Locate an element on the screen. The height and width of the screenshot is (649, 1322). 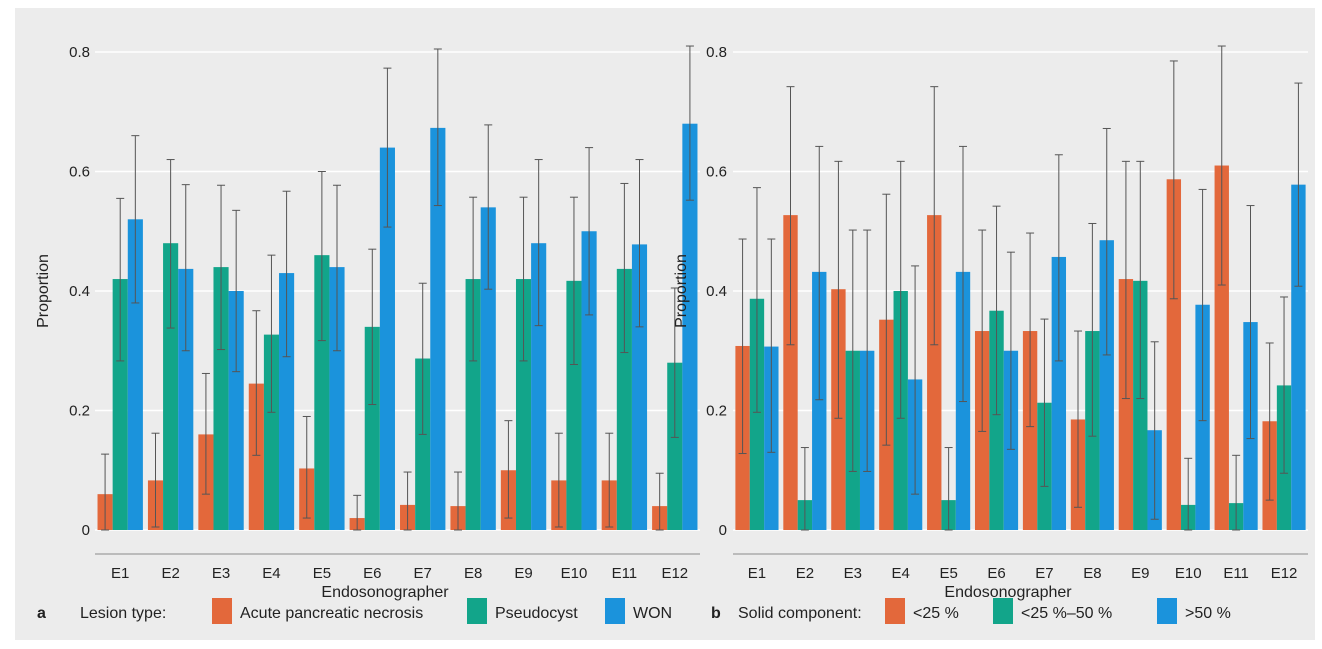
panel-letter: b is located at coordinates (716, 613).